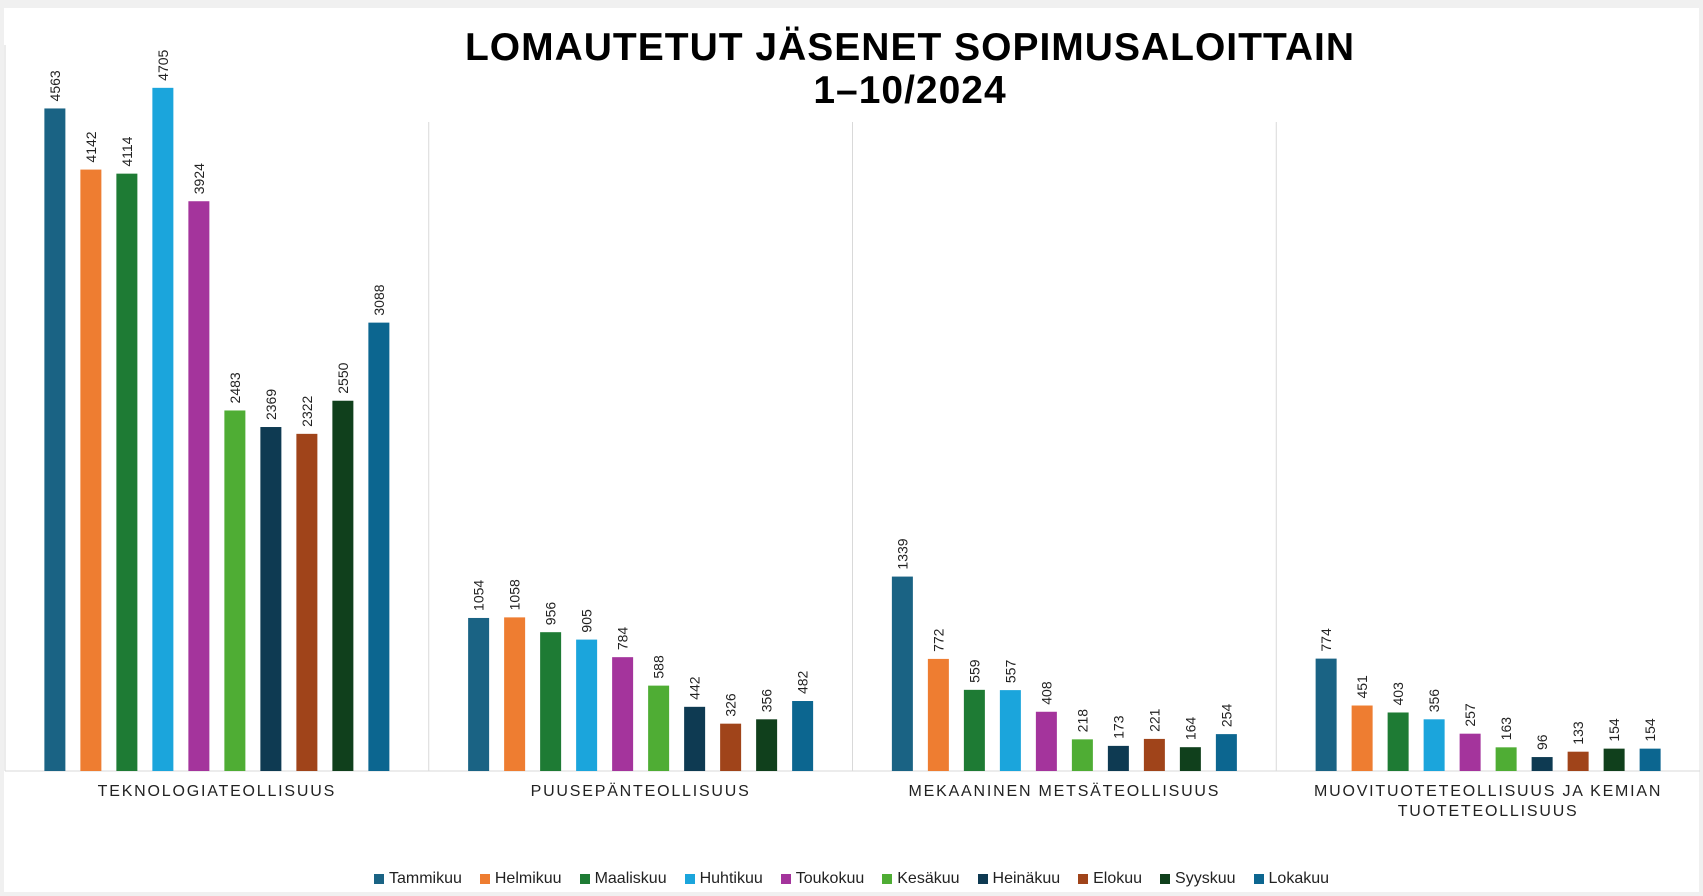 The width and height of the screenshot is (1703, 896). What do you see at coordinates (425, 878) in the screenshot?
I see `legend-label: Tammikuu` at bounding box center [425, 878].